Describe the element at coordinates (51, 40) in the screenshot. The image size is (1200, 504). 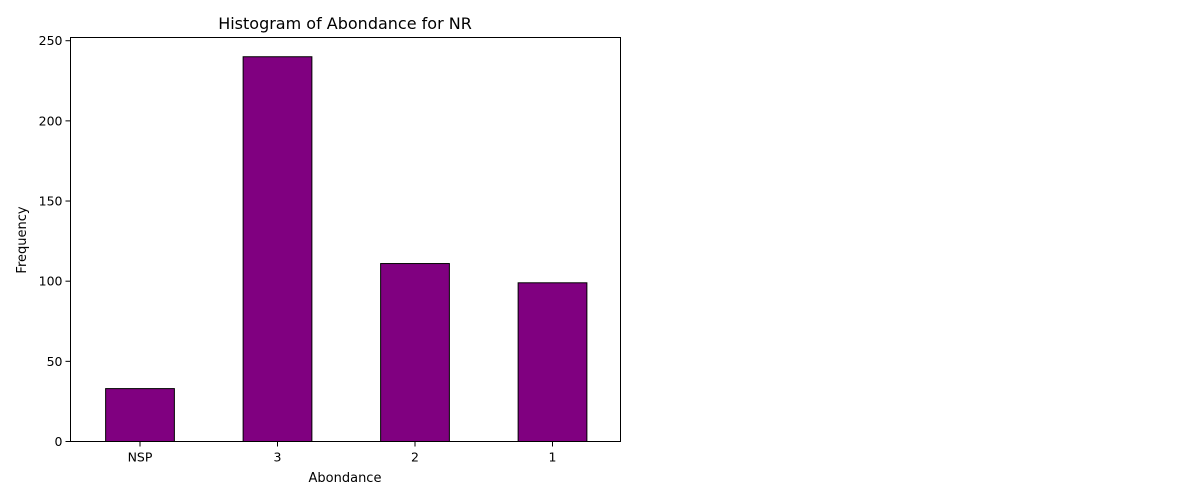
I see `y-tick-label: 250` at that location.